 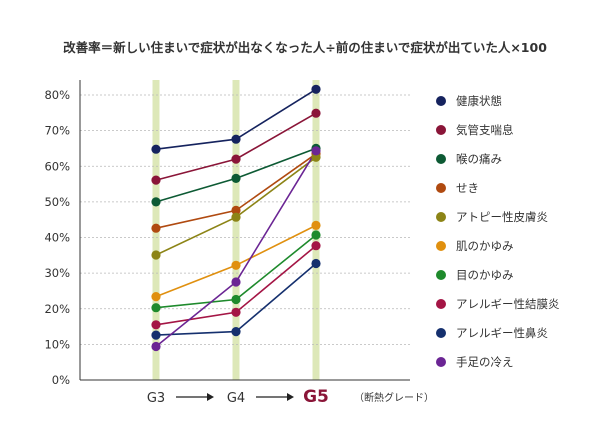 I want to click on legend-label: 目のかゆみ, so click(x=485, y=275).